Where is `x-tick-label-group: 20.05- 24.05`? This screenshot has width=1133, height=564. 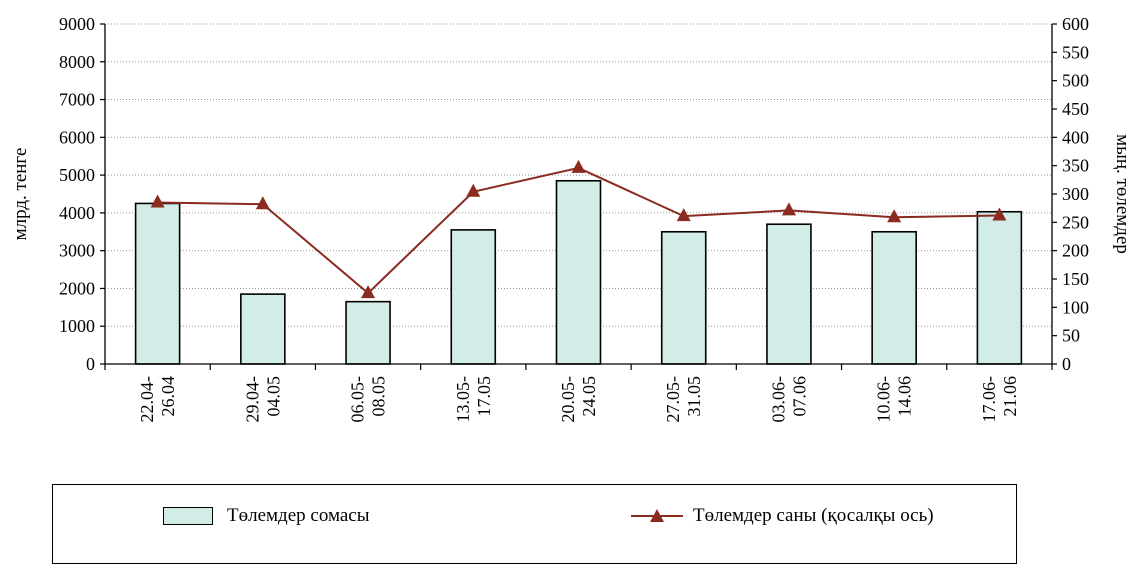 x-tick-label-group: 20.05- 24.05 is located at coordinates (578, 399).